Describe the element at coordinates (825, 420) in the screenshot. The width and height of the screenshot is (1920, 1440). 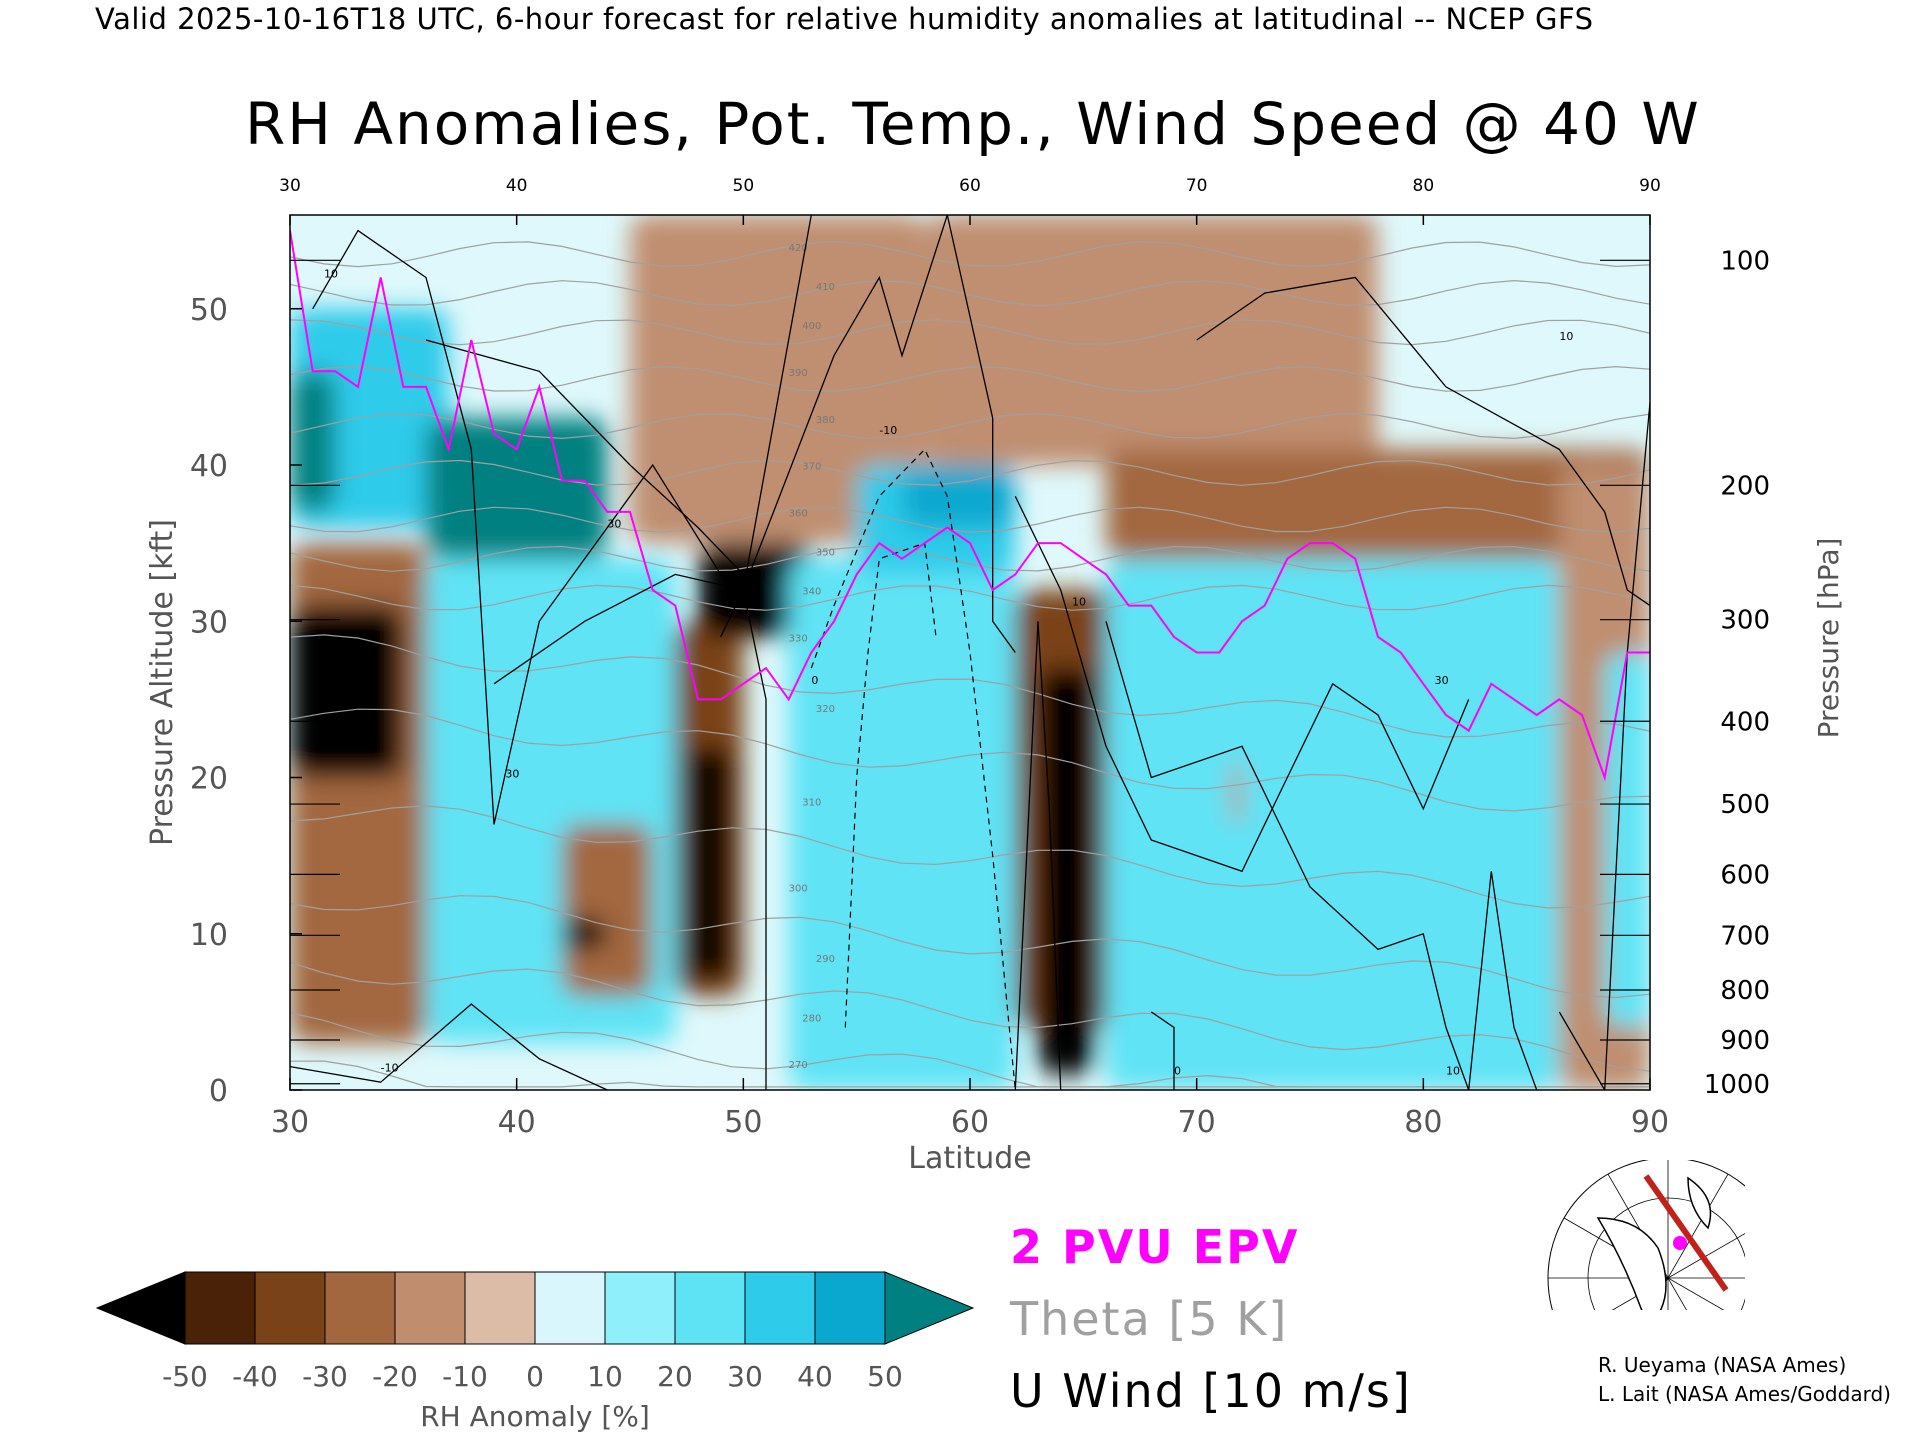
I see `theta-contour-label: 380` at that location.